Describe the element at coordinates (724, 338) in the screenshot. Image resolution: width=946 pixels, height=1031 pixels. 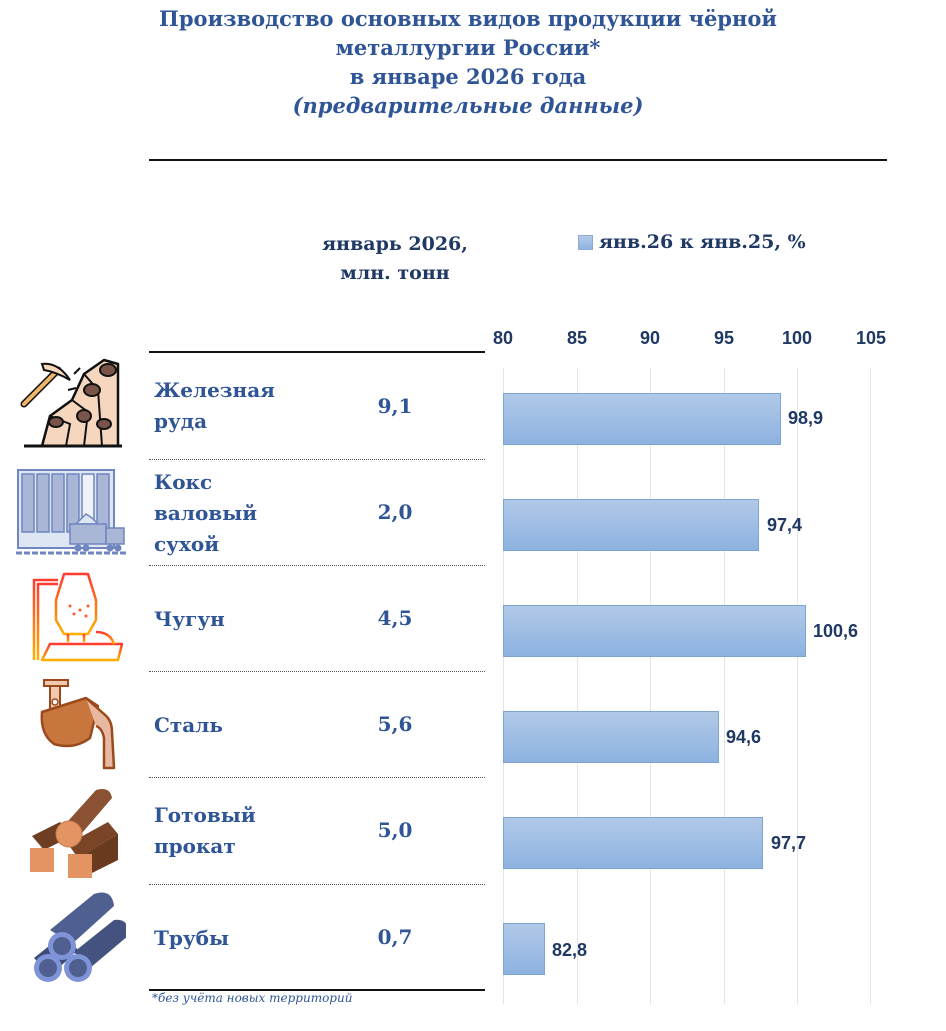
I see `axis-tick-95: 95` at that location.